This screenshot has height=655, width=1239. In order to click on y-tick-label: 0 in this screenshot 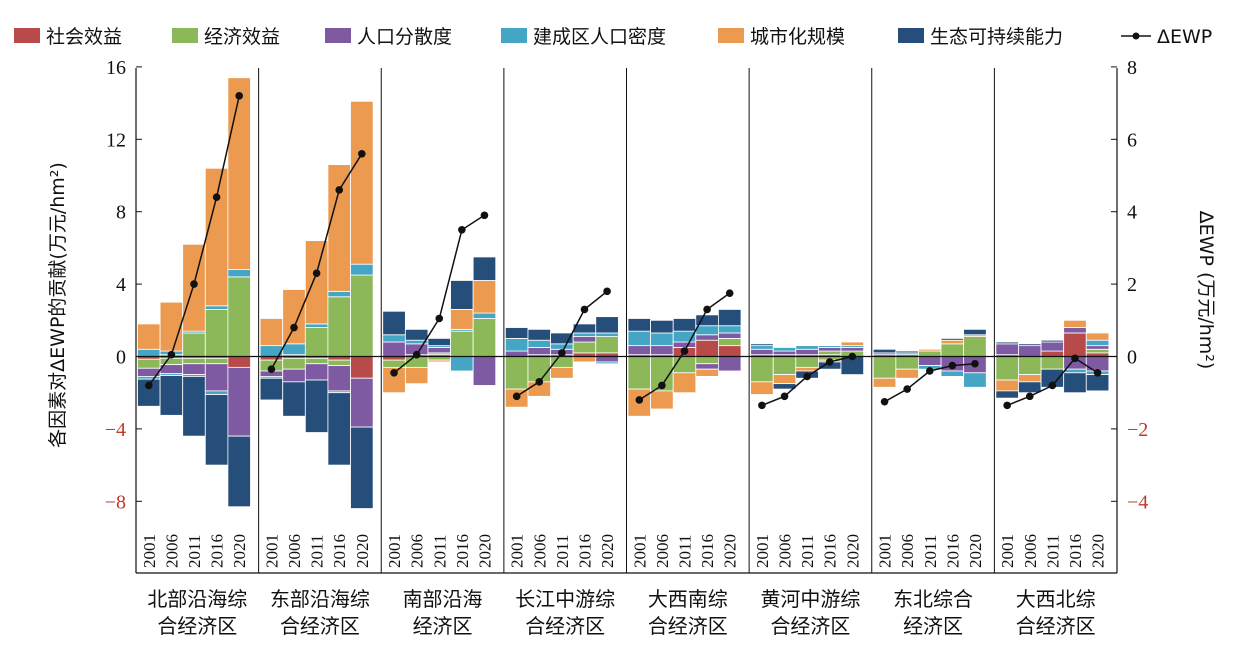, I will do `click(121, 358)`.